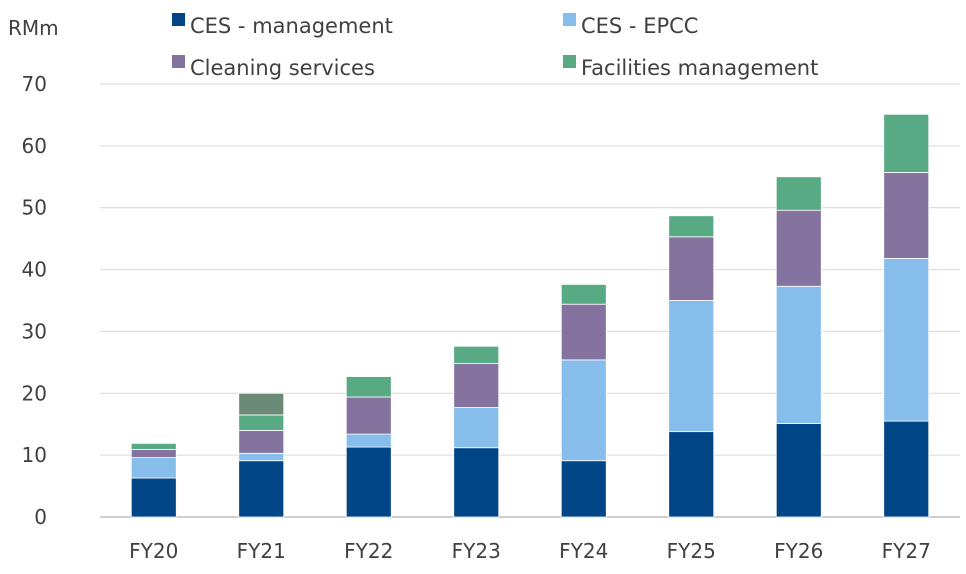 The height and width of the screenshot is (574, 966). What do you see at coordinates (261, 489) in the screenshot?
I see `bar-fy21-ces-management` at bounding box center [261, 489].